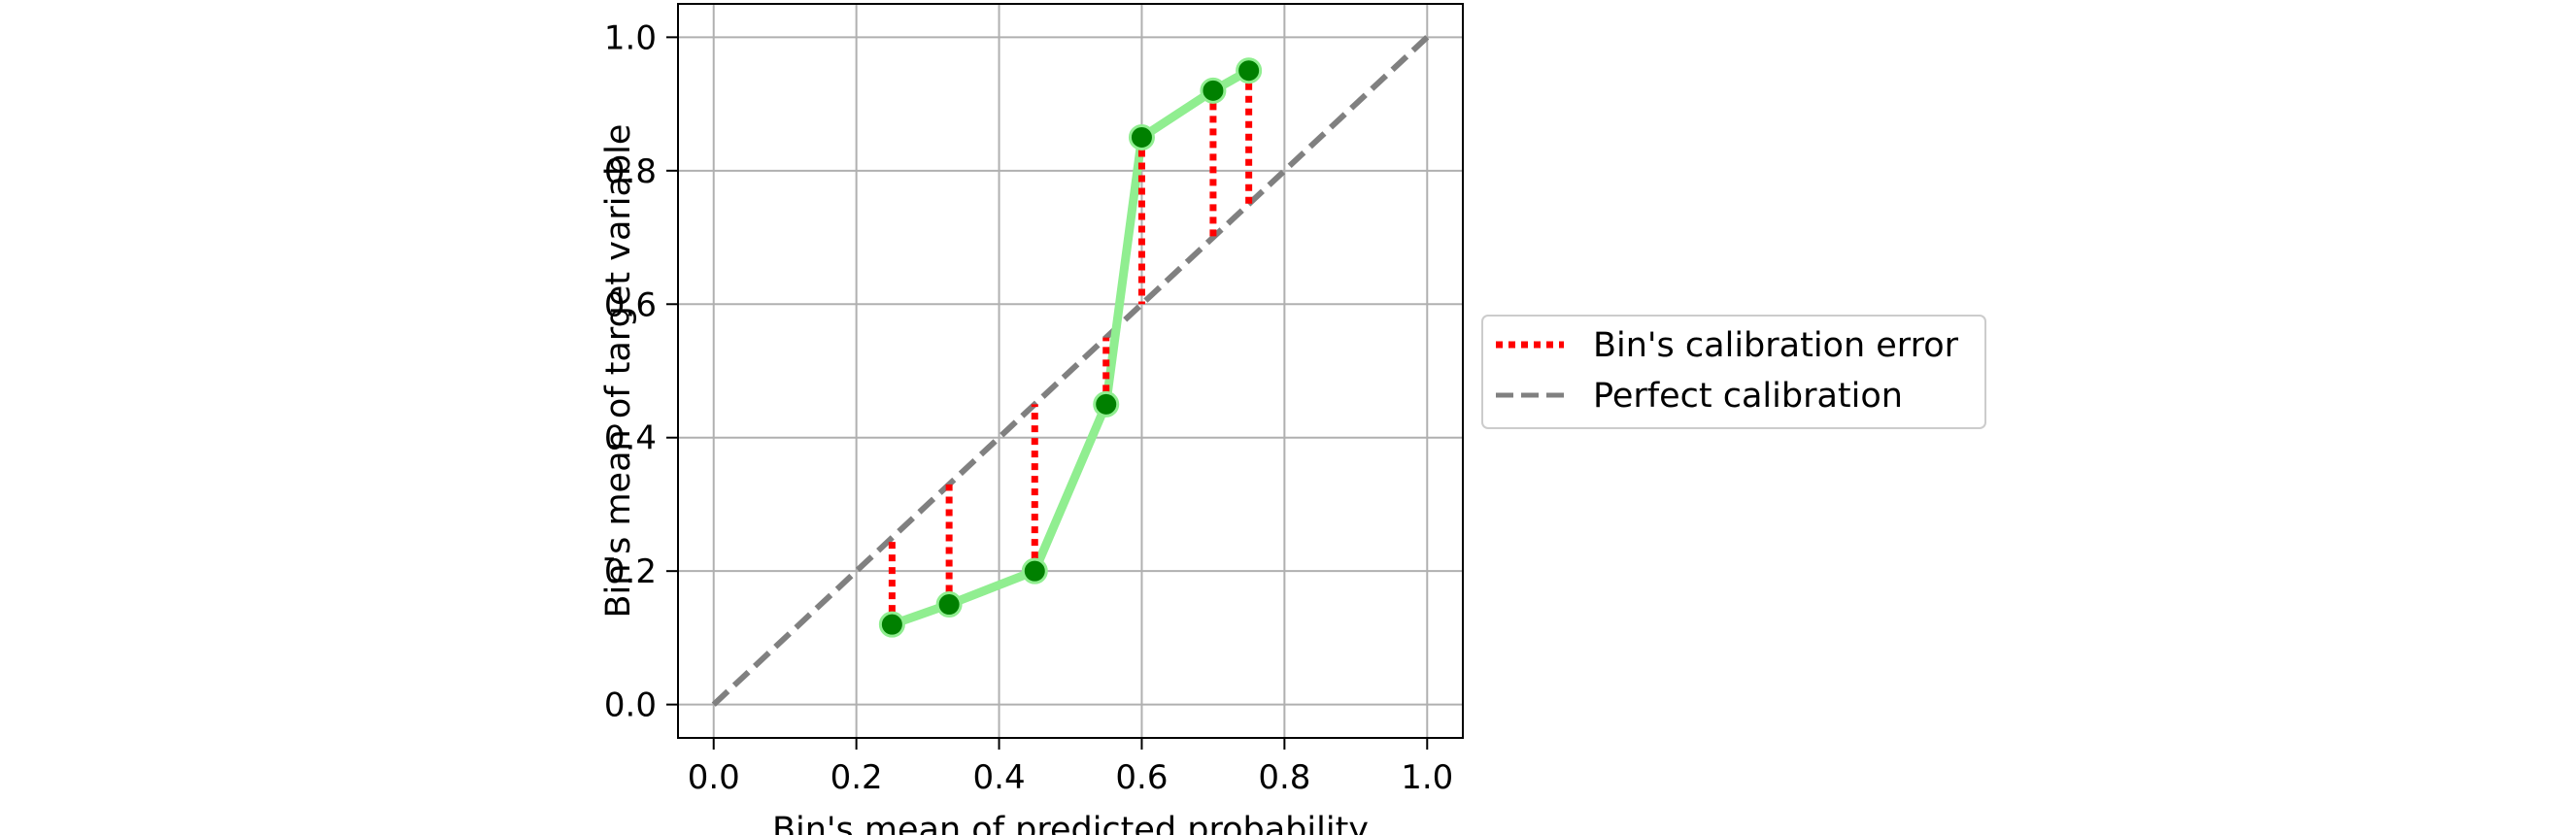 The height and width of the screenshot is (835, 2576). Describe the element at coordinates (630, 438) in the screenshot. I see `y-tick-label: 0.4` at that location.